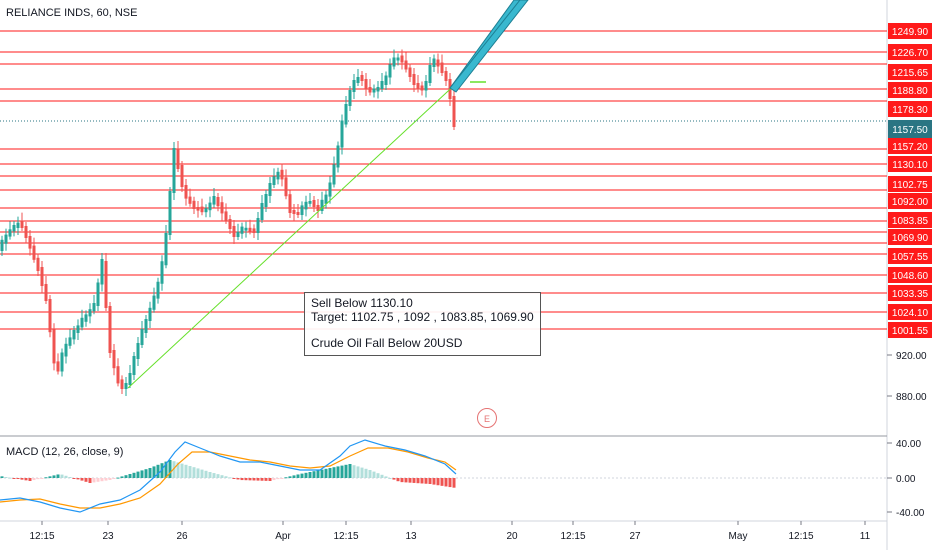  What do you see at coordinates (910, 513) in the screenshot?
I see `macd-tick-2: -40.00` at bounding box center [910, 513].